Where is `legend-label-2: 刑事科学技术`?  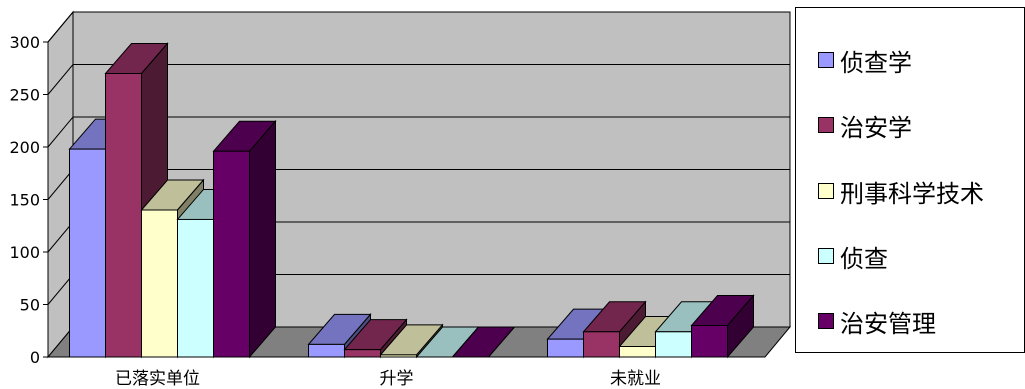 legend-label-2: 刑事科学技术 is located at coordinates (912, 193).